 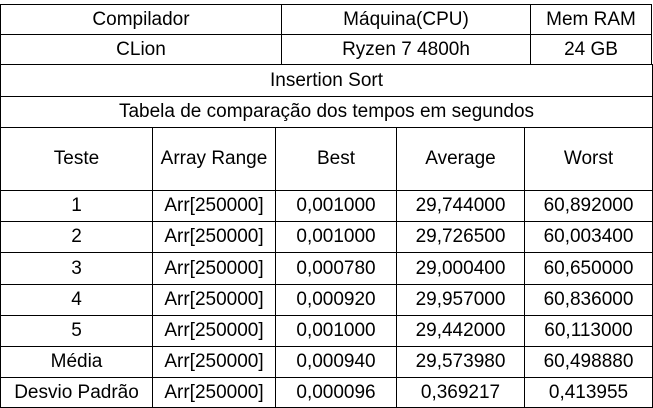 What do you see at coordinates (460, 330) in the screenshot?
I see `average-cell: 29,442000` at bounding box center [460, 330].